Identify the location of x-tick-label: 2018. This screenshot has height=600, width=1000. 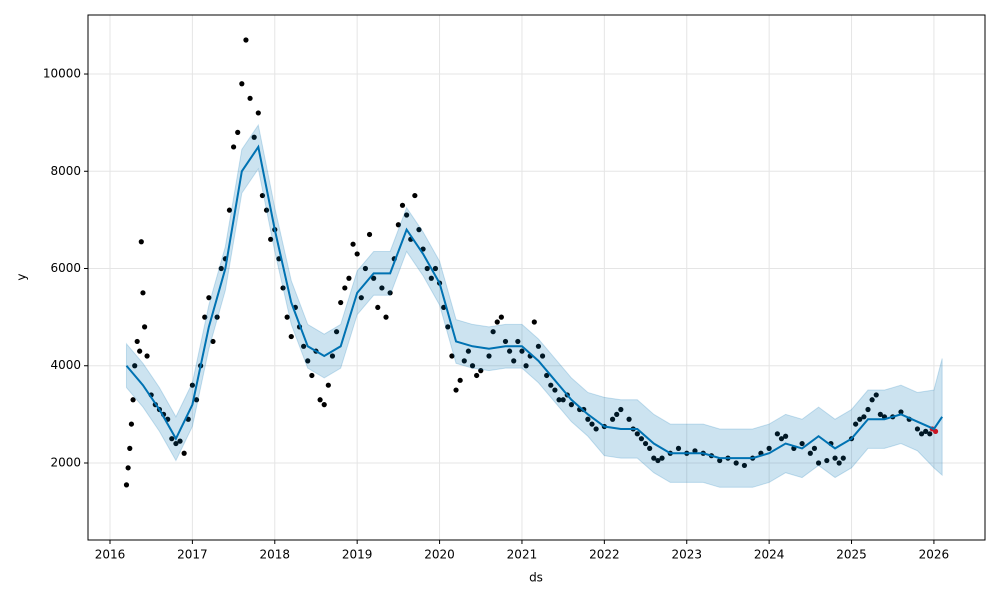
(275, 555).